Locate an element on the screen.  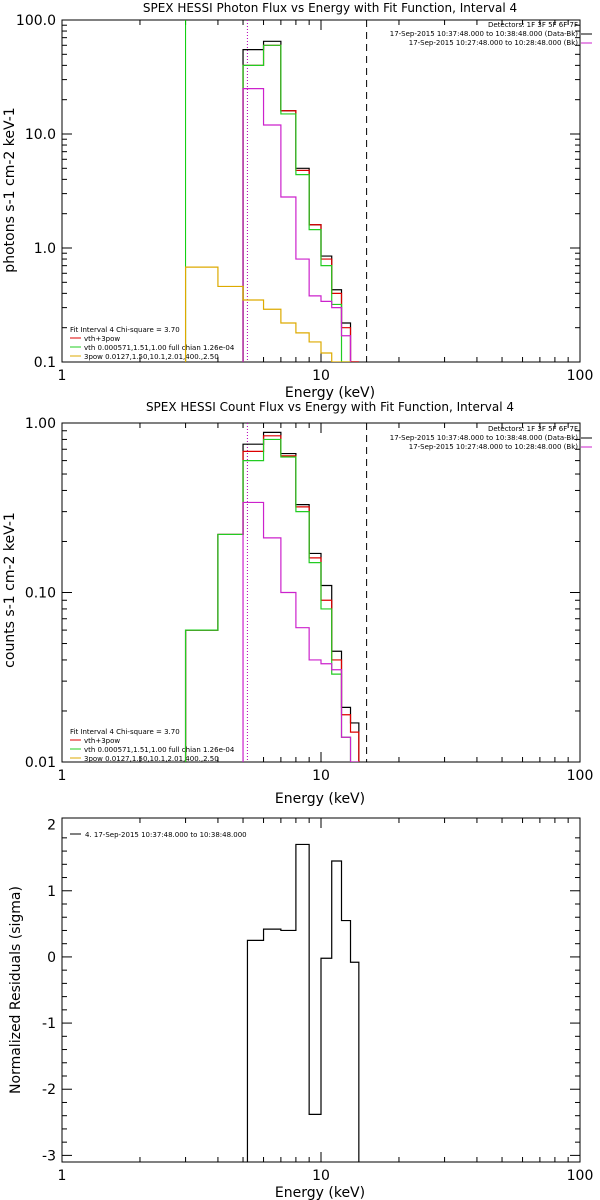
photon-flux-series-vth is located at coordinates (296, 203).